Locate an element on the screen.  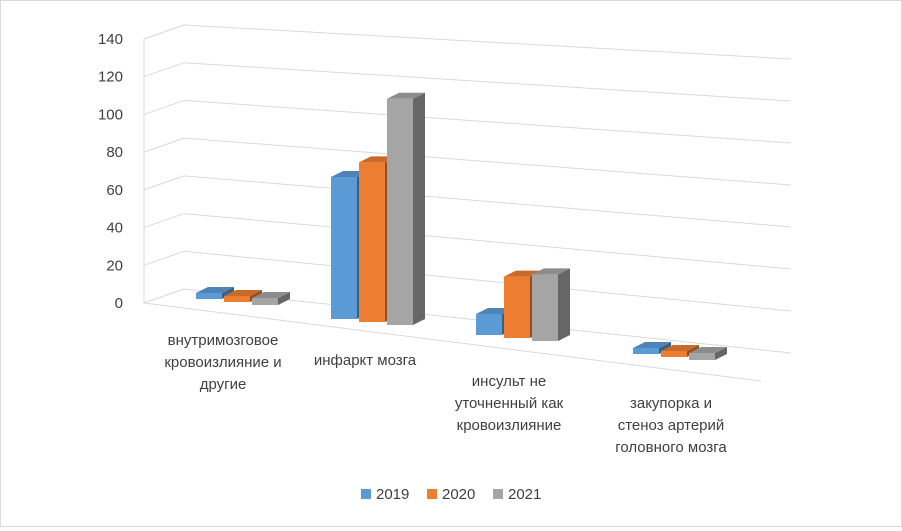
category-label: внутримозговое кровоизлияние и другие is located at coordinates (222, 362).